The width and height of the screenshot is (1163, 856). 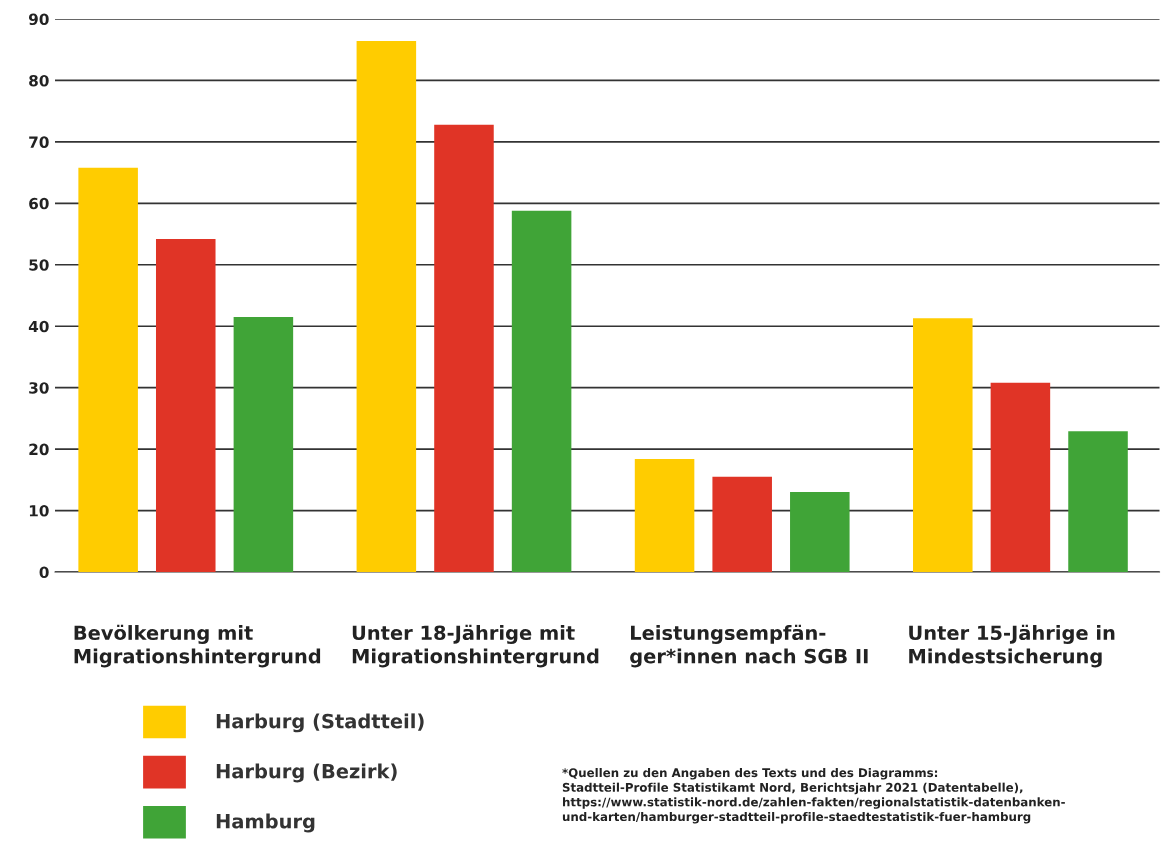 What do you see at coordinates (1012, 646) in the screenshot?
I see `x-tick-label: Unter 15-Jährige in Mindestsicherung` at bounding box center [1012, 646].